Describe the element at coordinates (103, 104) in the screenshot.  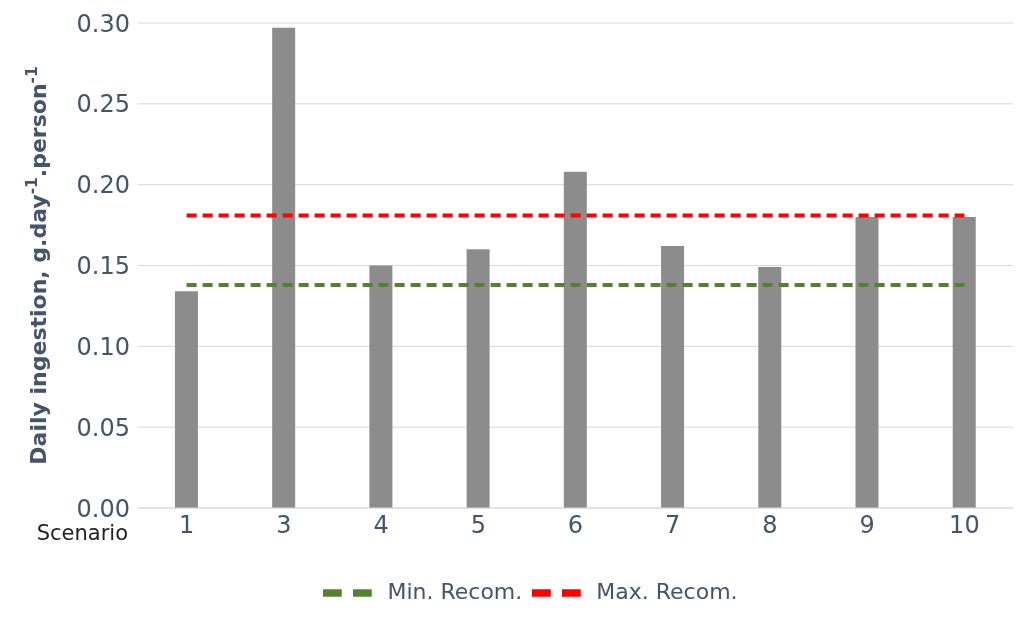
I see `y-tick-label: 0.25` at that location.